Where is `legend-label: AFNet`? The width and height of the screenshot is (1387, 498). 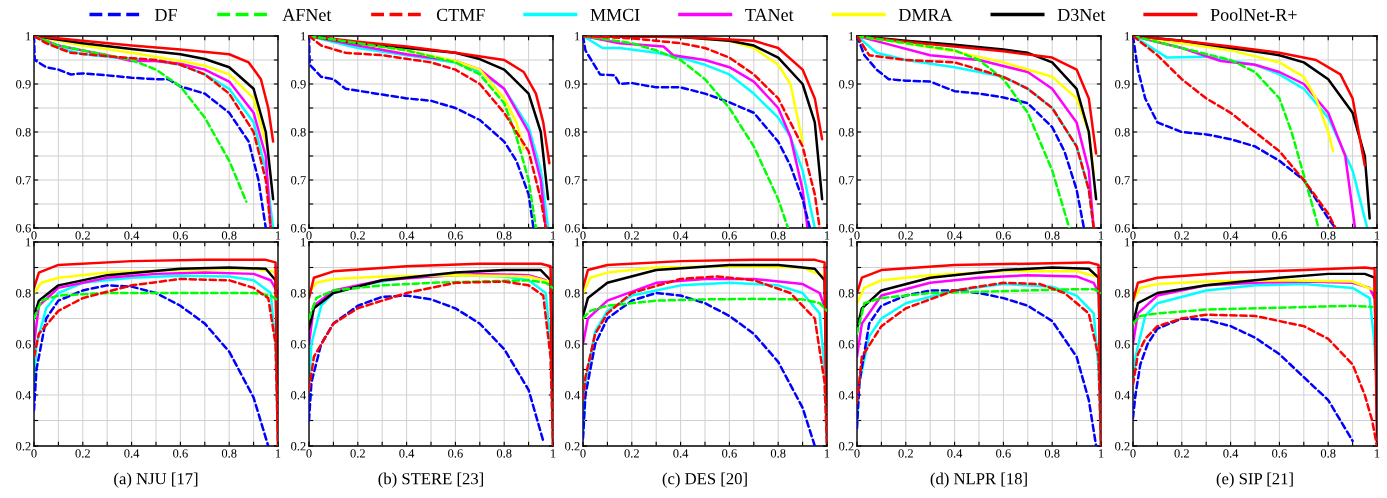
legend-label: AFNet is located at coordinates (307, 14).